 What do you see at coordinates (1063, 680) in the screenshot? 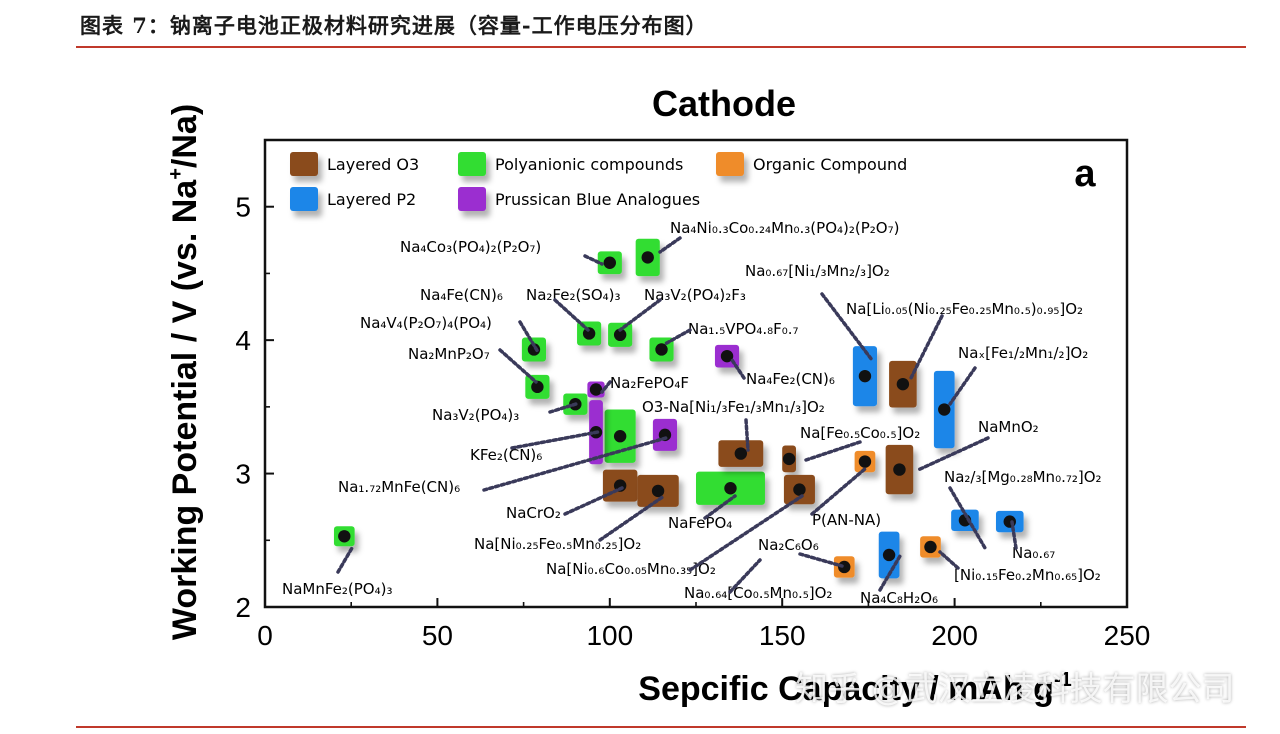
I see `x-axis-label-sup: -1` at bounding box center [1063, 680].